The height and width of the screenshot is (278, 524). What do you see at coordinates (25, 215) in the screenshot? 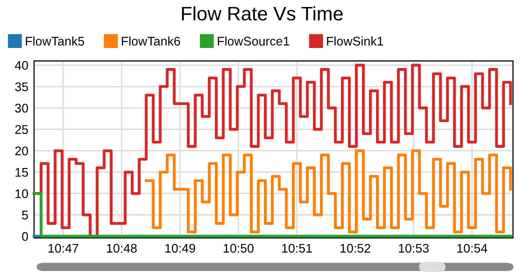
I see `y-tick-label: 5` at bounding box center [25, 215].